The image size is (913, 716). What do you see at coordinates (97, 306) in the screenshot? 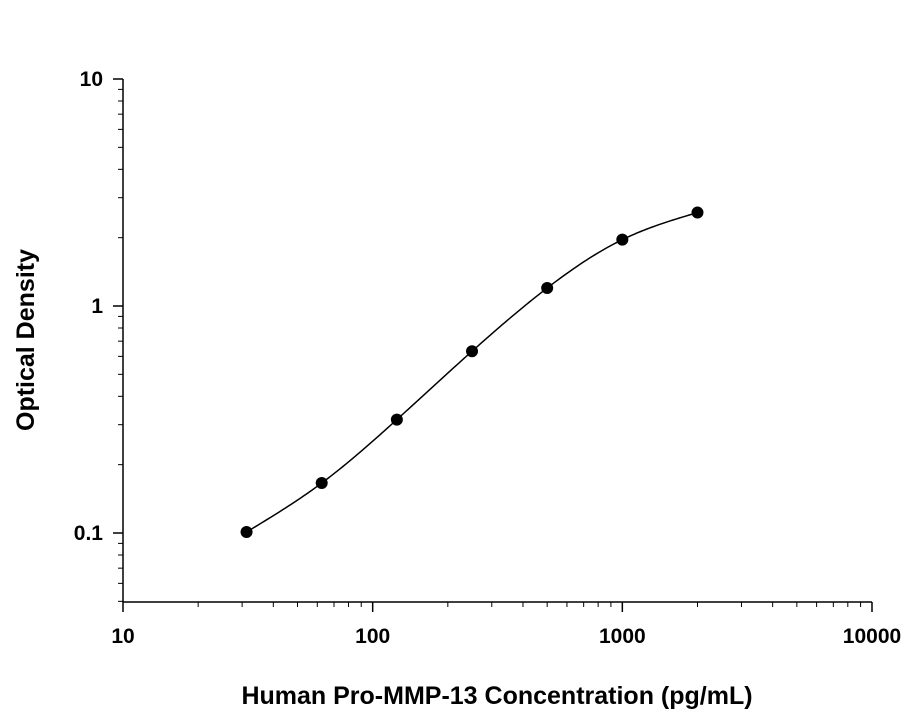
I see `y-tick-label: 1` at bounding box center [97, 306].